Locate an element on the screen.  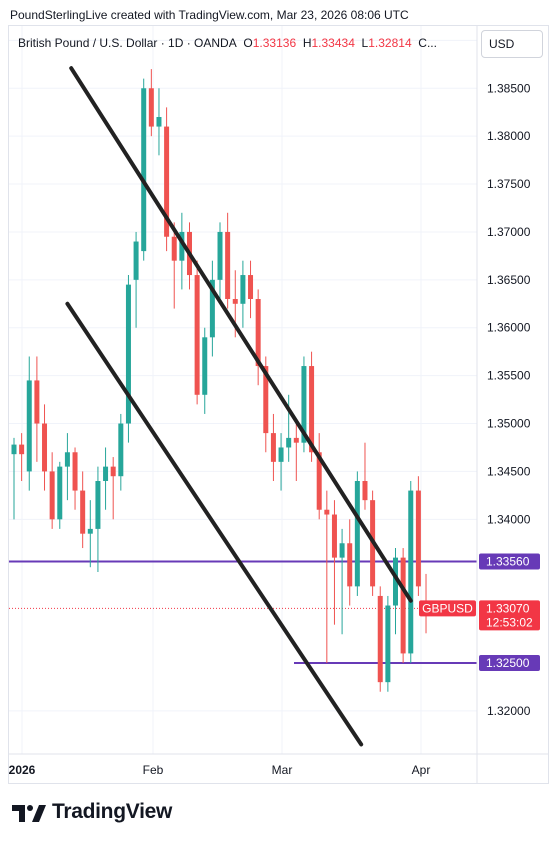
current-price-label: 1.33070 is located at coordinates (508, 608).